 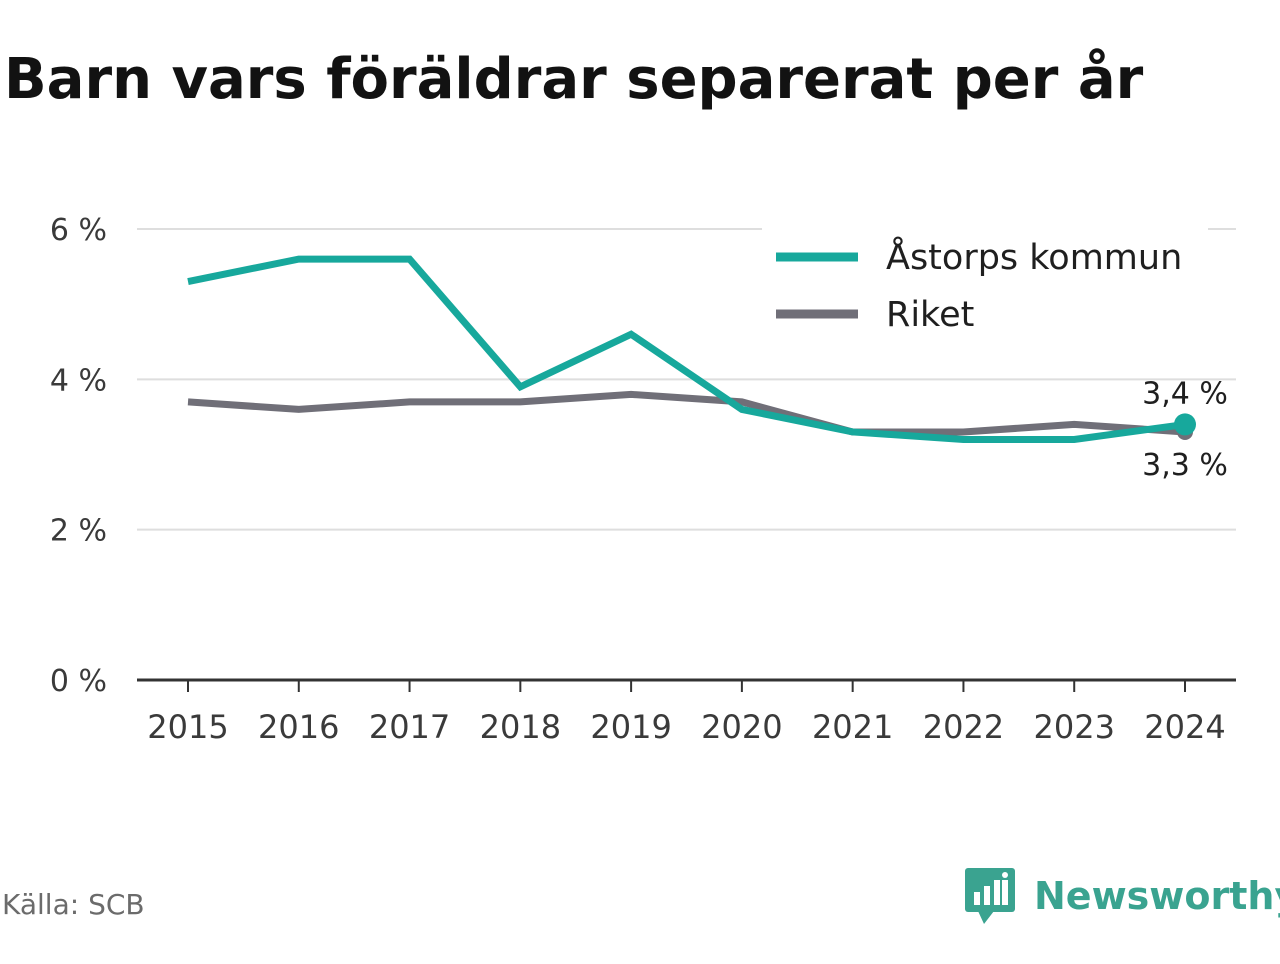 I want to click on chart-title: Barn vars föräldrar separerat per år, so click(x=574, y=79).